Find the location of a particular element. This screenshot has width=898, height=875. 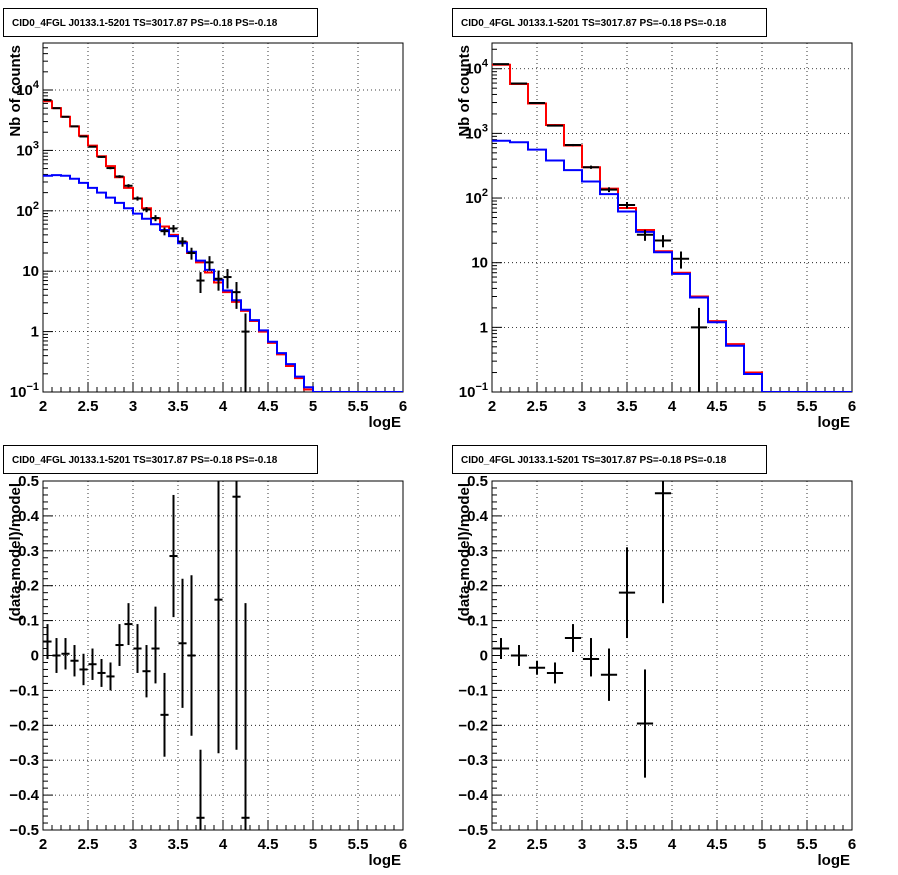

y-tick-label: 0.2 is located at coordinates (477, 586).